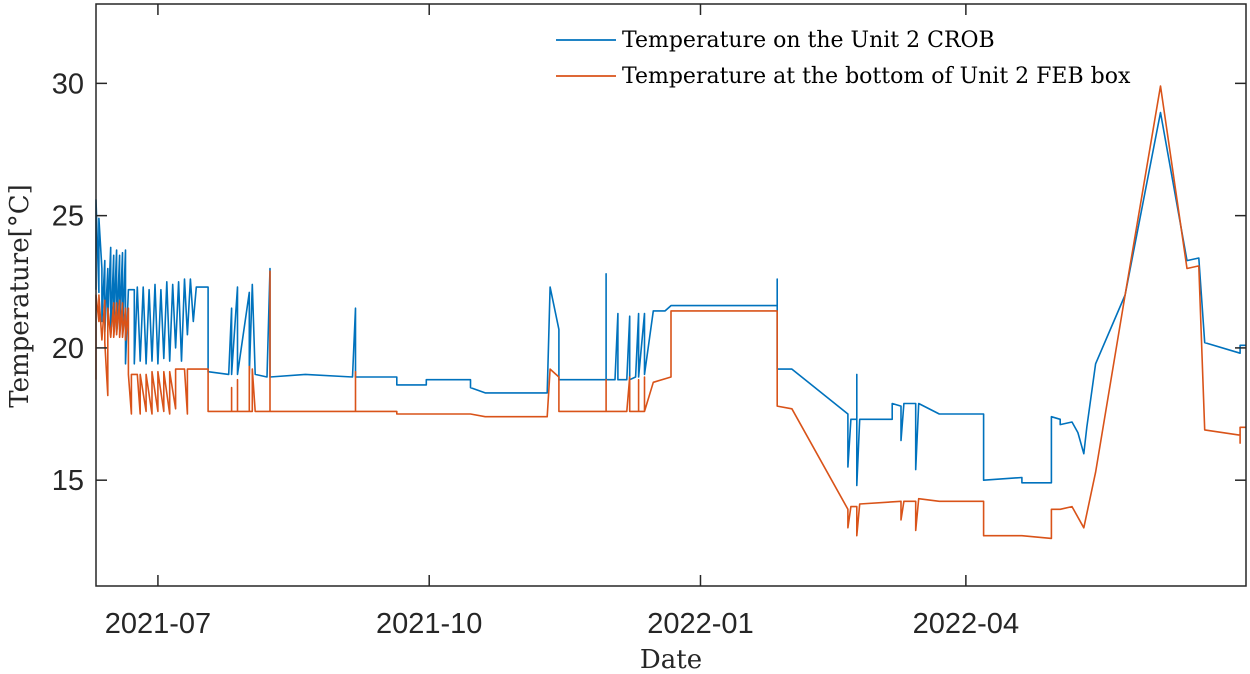 The image size is (1250, 674). What do you see at coordinates (68, 349) in the screenshot?
I see `y-tick-label: 20` at bounding box center [68, 349].